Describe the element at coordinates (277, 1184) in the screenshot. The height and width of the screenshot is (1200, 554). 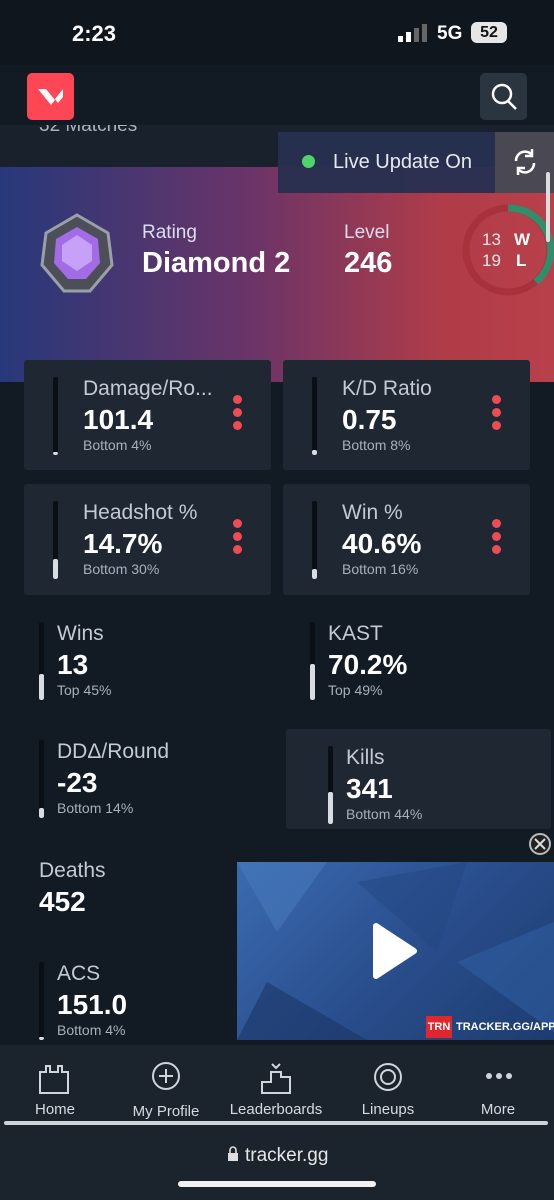
I see `home-indicator` at that location.